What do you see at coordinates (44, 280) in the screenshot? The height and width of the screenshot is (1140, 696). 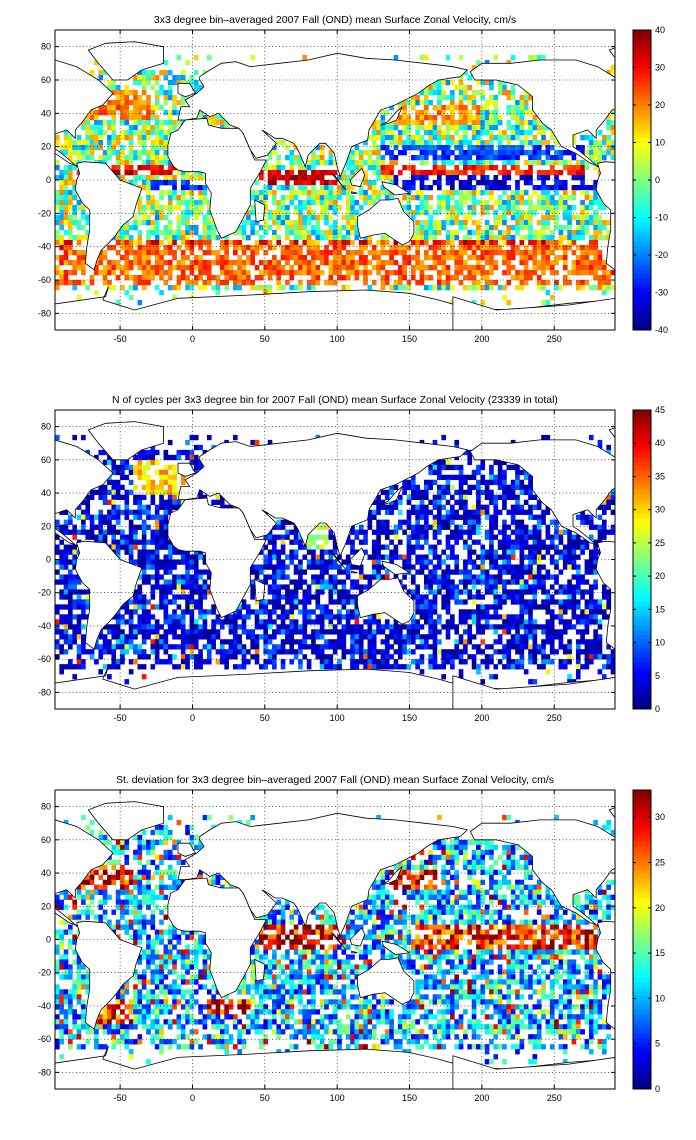 I see `y-tick-label: -60` at bounding box center [44, 280].